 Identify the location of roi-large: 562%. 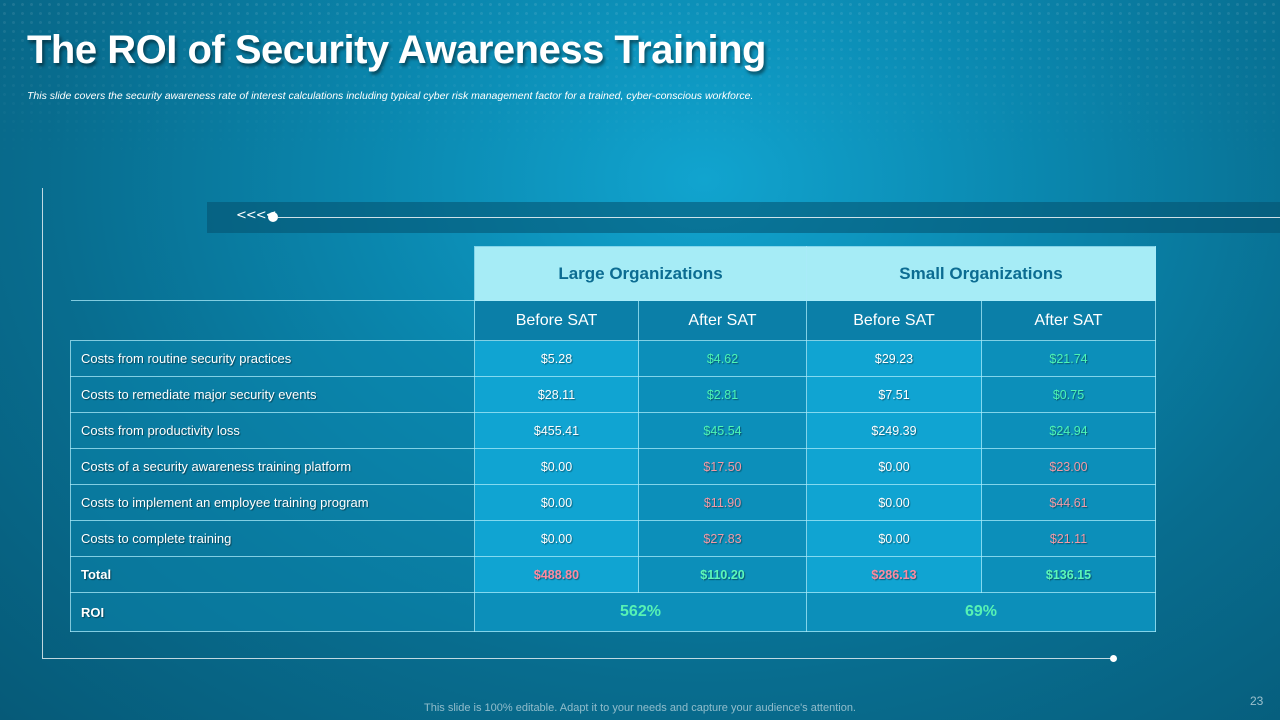
(640, 612).